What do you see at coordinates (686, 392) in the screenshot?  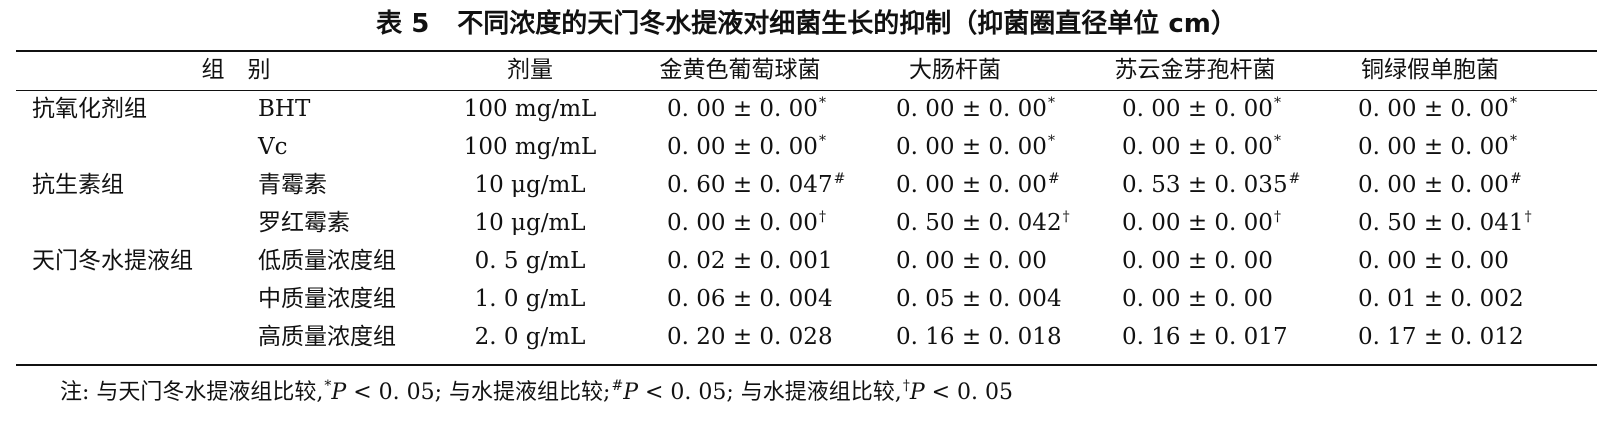 I see `footnote-threshold-2: < 0. 05;` at bounding box center [686, 392].